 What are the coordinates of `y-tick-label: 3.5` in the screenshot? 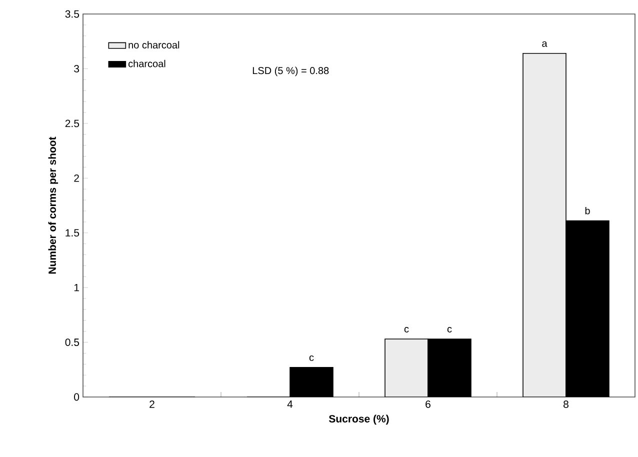 It's located at (72, 14).